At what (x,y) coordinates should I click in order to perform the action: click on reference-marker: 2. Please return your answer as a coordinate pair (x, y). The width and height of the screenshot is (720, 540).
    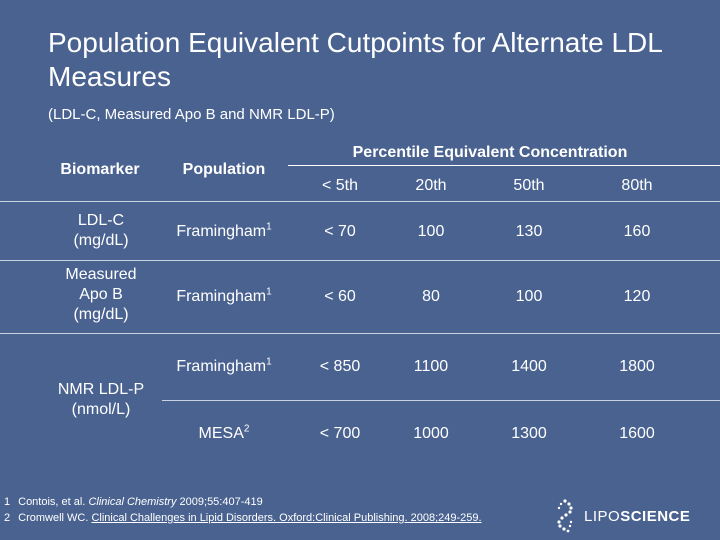
    Looking at the image, I should click on (246, 429).